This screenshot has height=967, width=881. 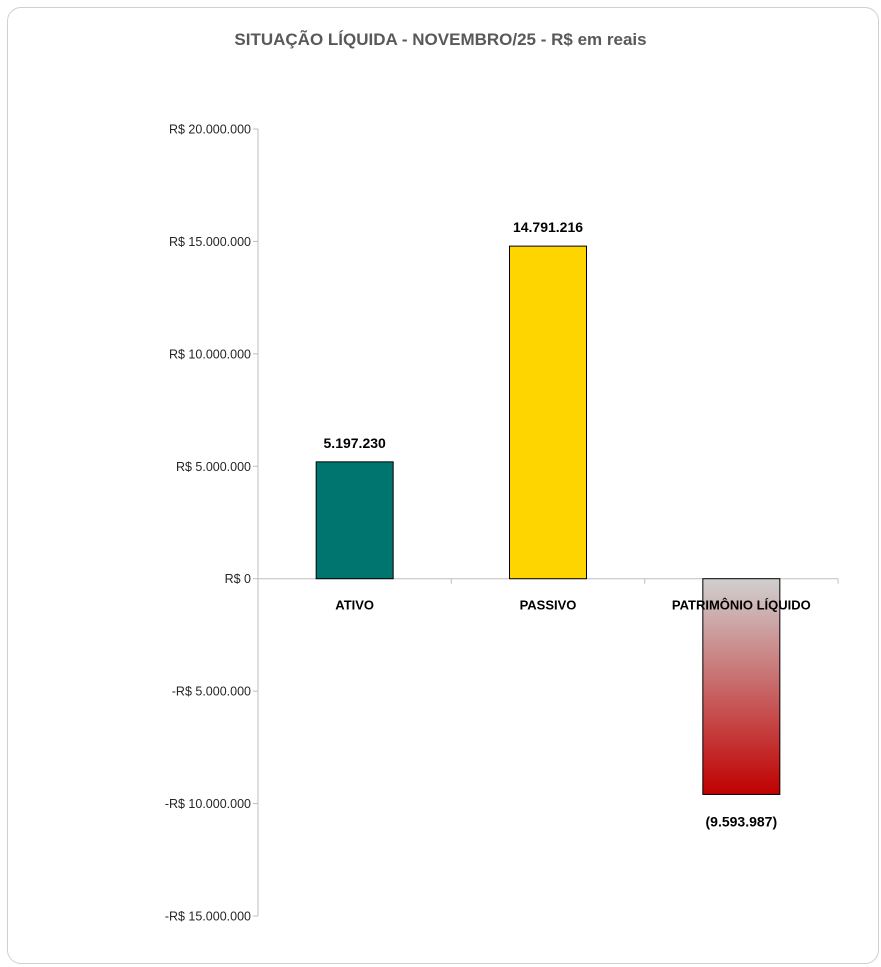 What do you see at coordinates (210, 130) in the screenshot?
I see `y-tick-label: R$ 20.000.000` at bounding box center [210, 130].